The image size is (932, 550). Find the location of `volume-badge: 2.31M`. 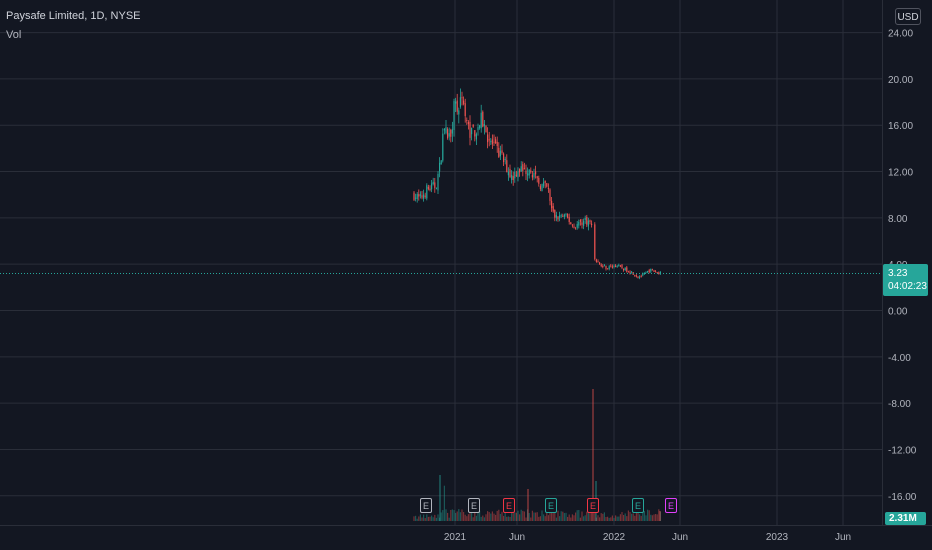

volume-badge: 2.31M is located at coordinates (905, 518).